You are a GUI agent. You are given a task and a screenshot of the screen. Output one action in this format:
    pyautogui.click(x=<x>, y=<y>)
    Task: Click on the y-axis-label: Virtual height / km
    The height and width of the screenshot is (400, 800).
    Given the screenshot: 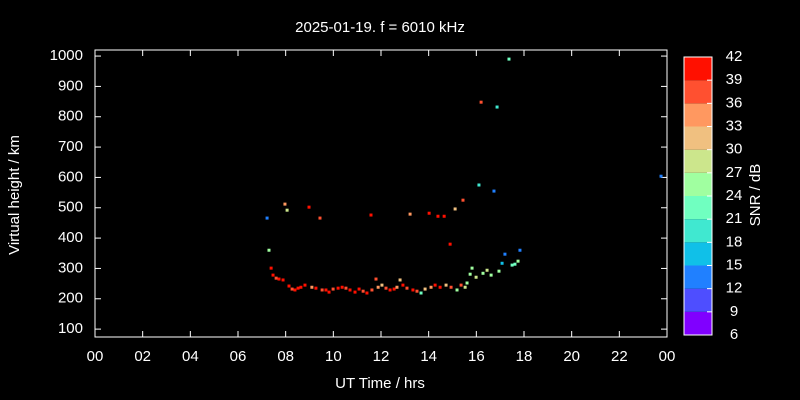 What is the action you would take?
    pyautogui.click(x=14, y=195)
    